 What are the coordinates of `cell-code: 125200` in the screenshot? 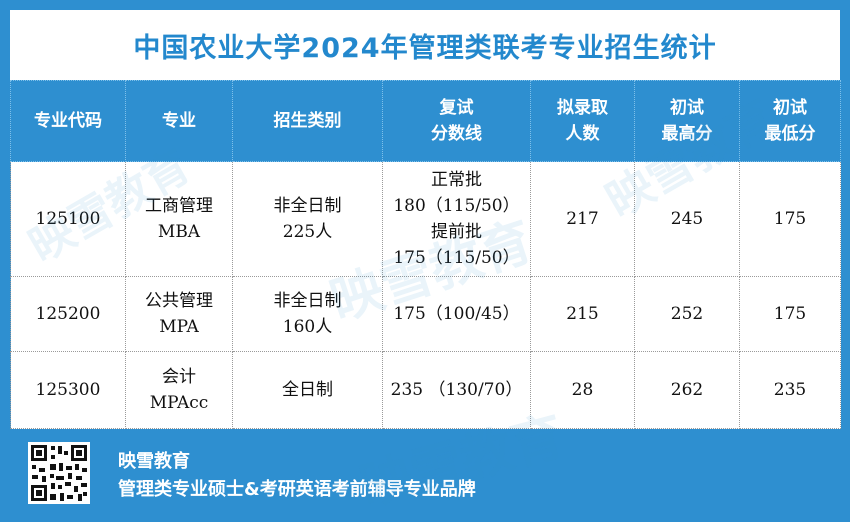 It's located at (68, 314).